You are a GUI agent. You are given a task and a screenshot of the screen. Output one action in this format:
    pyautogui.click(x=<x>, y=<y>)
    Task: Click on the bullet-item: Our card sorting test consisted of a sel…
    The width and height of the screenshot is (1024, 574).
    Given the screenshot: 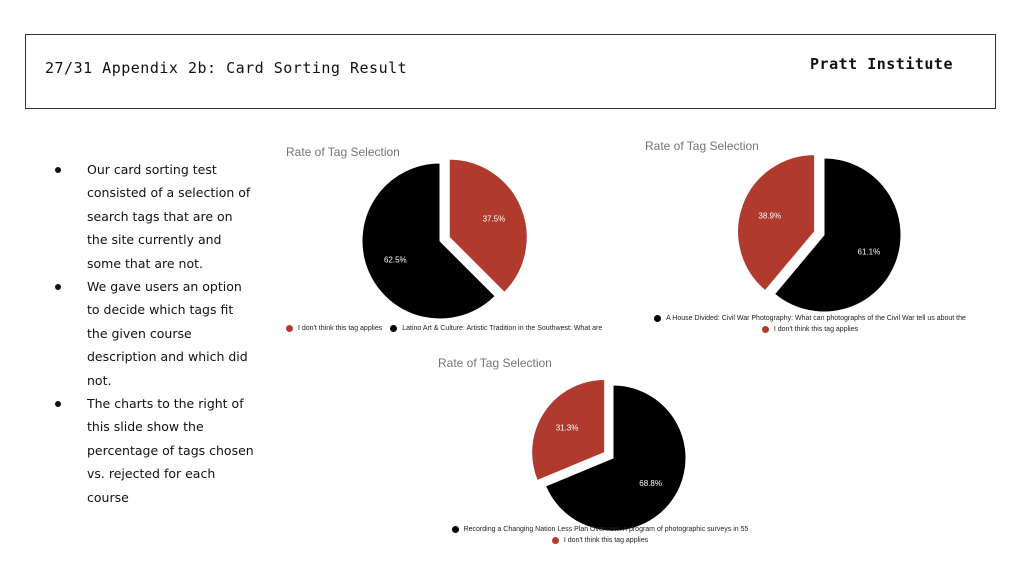 What is the action you would take?
    pyautogui.click(x=152, y=216)
    